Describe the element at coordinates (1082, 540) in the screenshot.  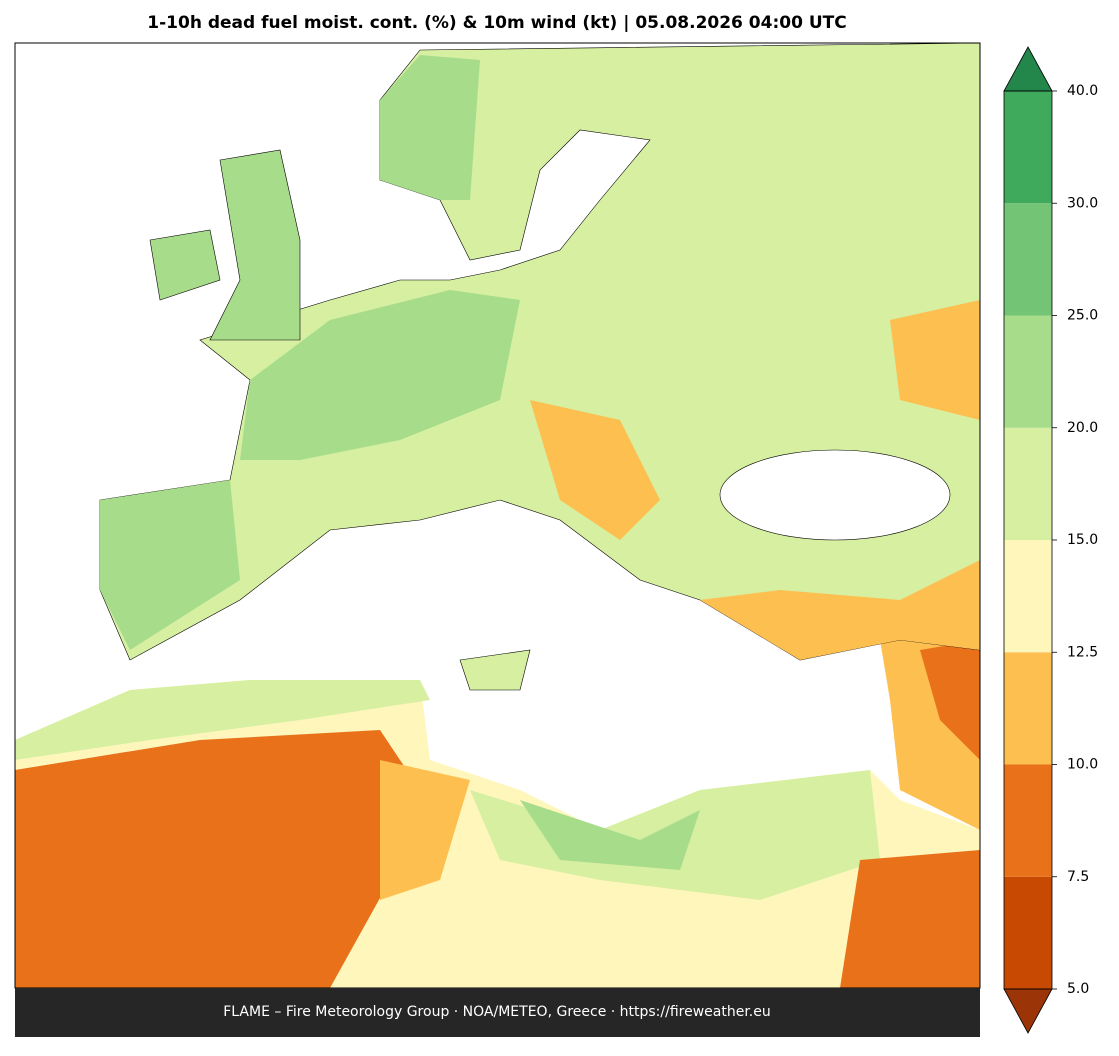
I see `colorbar-tick-label: 15.0` at that location.